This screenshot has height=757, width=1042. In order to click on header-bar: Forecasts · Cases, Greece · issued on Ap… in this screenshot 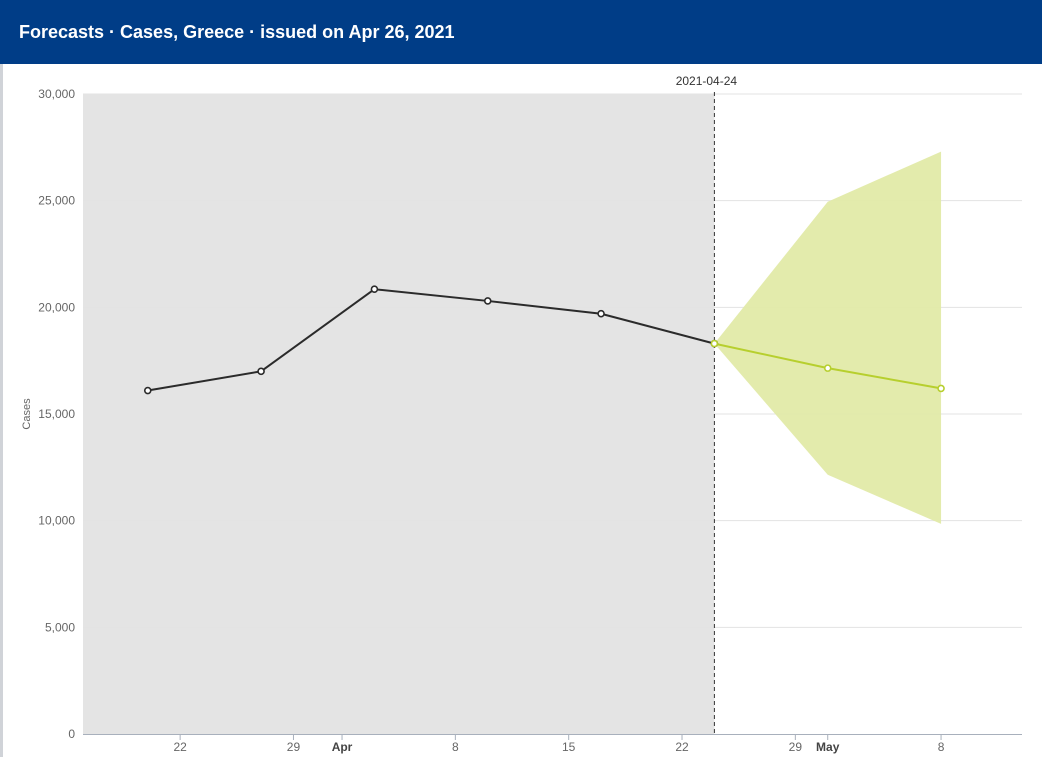, I will do `click(521, 32)`.